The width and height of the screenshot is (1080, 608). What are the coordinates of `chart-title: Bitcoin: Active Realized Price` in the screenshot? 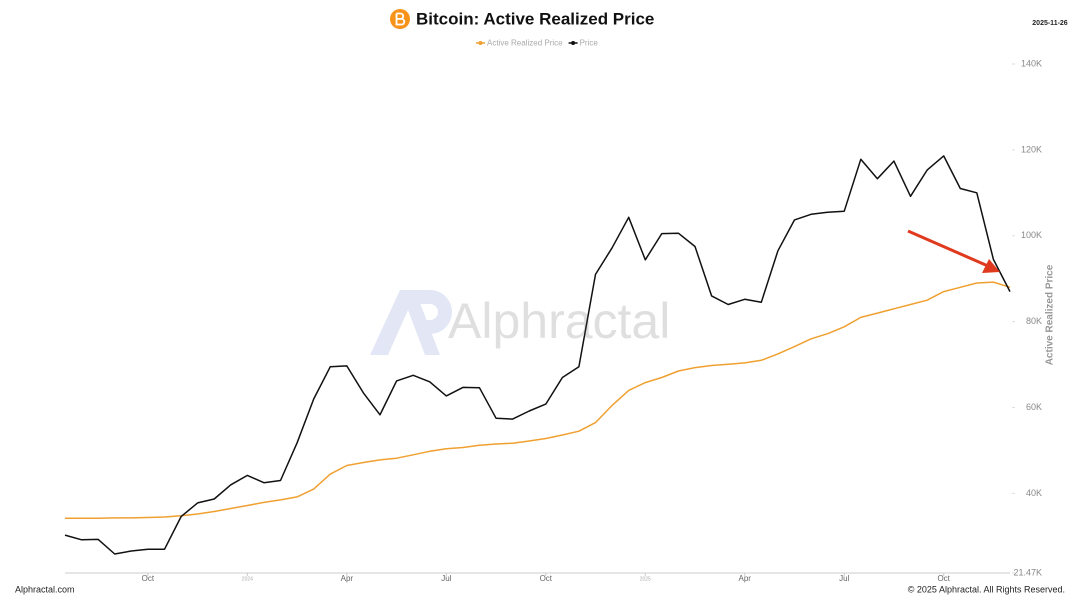 It's located at (535, 18).